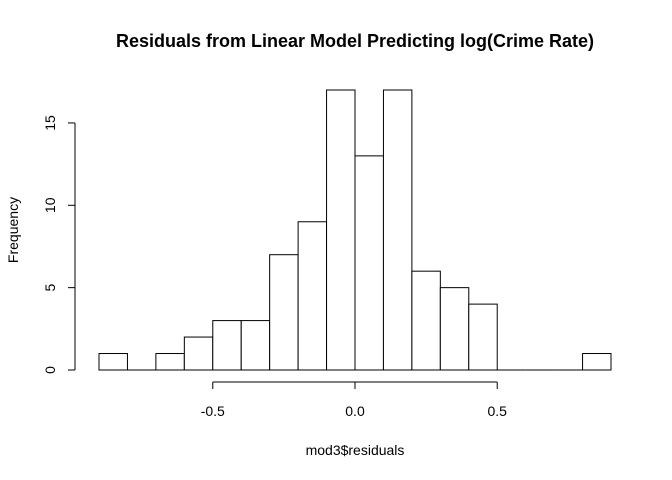  Describe the element at coordinates (50, 123) in the screenshot. I see `y-tick-label: 15` at that location.